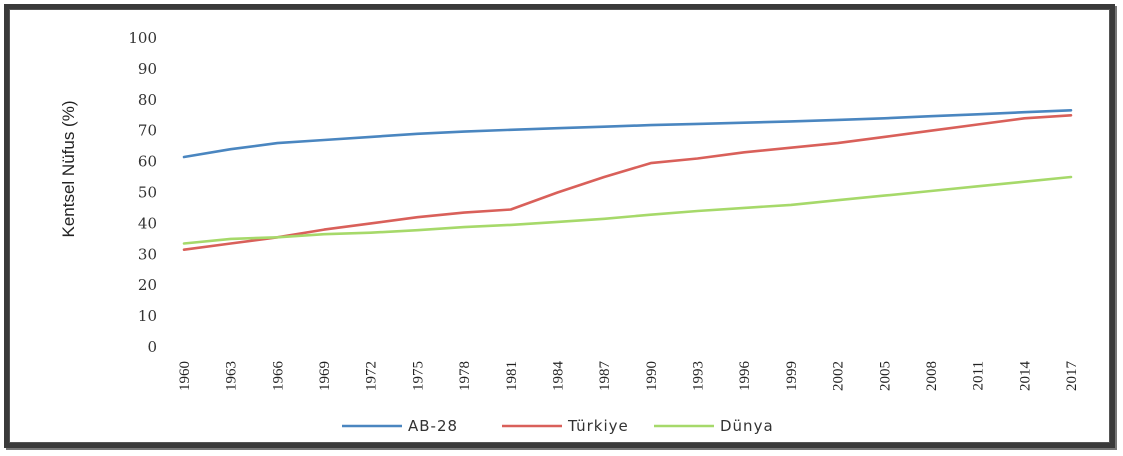 This screenshot has height=456, width=1123. Describe the element at coordinates (147, 193) in the screenshot. I see `y-tick-label: 50` at that location.